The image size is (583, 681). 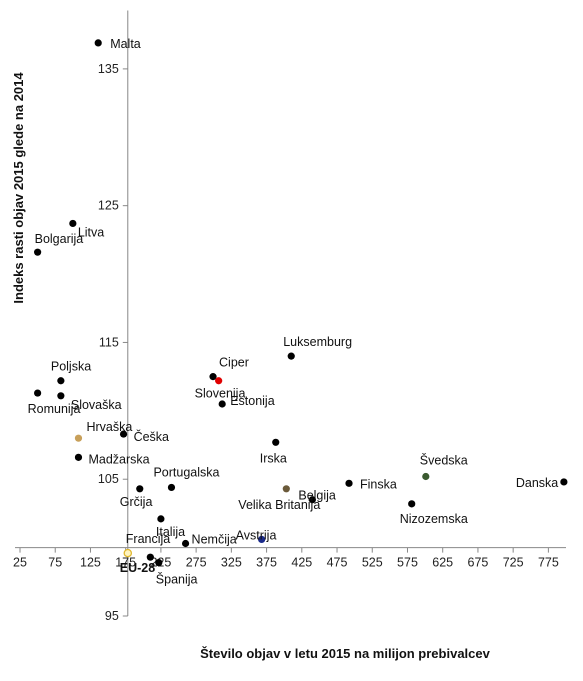 I want to click on y-tick-label: 105, so click(x=108, y=479).